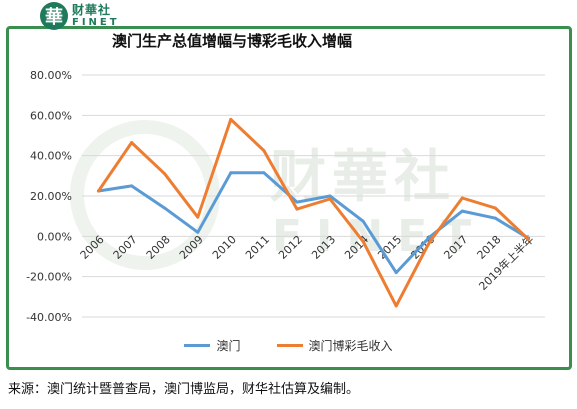 Image resolution: width=577 pixels, height=409 pixels. Describe the element at coordinates (49, 277) in the screenshot. I see `y-tick-label: -20.00%` at that location.